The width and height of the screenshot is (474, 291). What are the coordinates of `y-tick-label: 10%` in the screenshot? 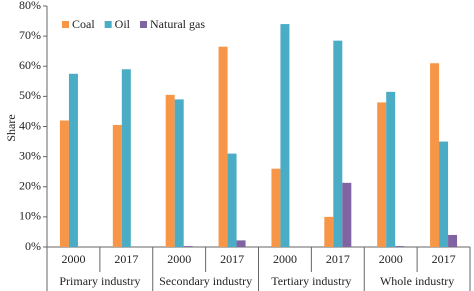 It's located at (30, 216).